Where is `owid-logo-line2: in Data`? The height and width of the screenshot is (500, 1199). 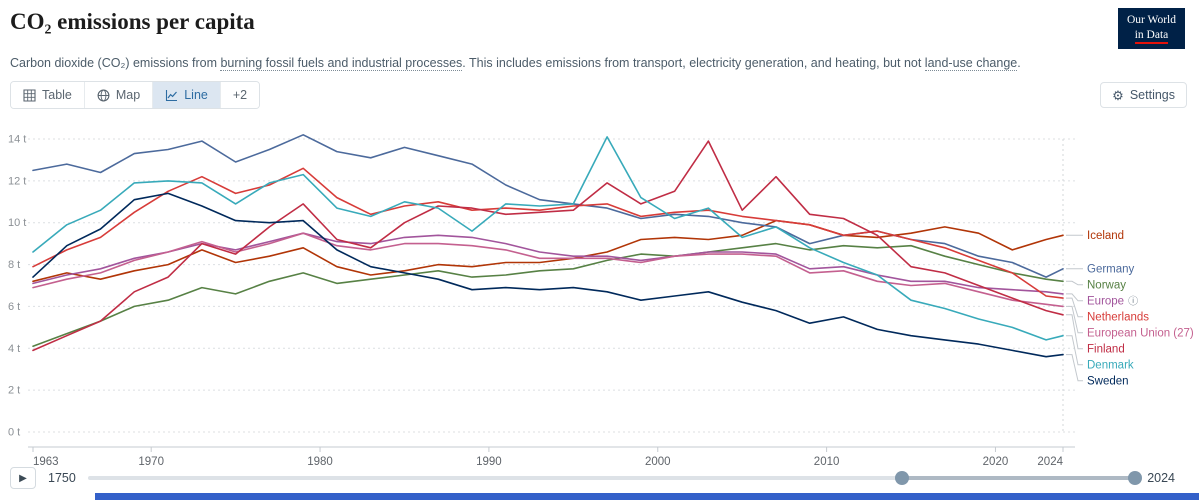 owid-logo-line2: in Data is located at coordinates (1151, 36).